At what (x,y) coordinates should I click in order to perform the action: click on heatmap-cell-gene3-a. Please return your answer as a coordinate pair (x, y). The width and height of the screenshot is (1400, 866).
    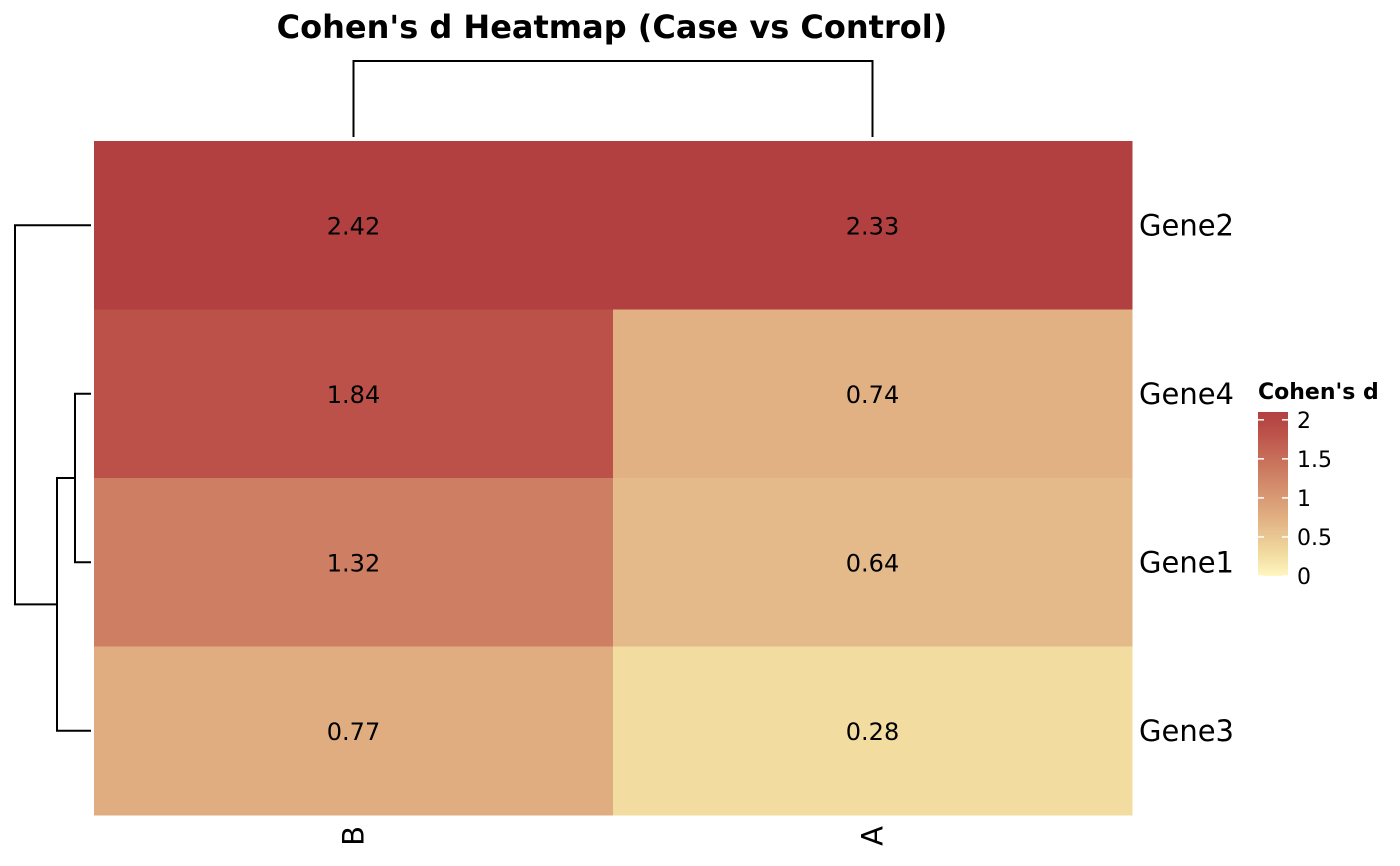
    Looking at the image, I should click on (873, 731).